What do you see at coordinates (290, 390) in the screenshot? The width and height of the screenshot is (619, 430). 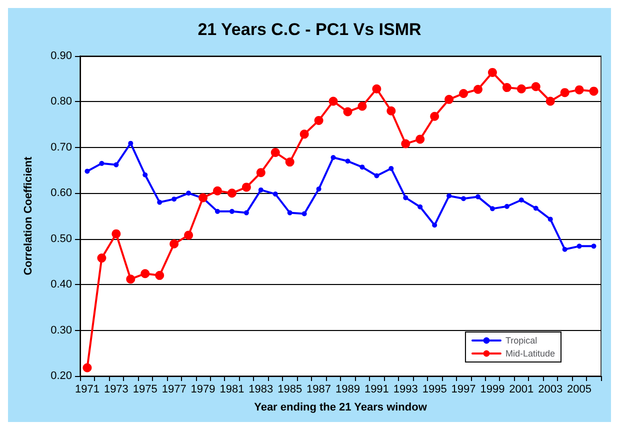 I see `x-tick-label: 1985` at bounding box center [290, 390].